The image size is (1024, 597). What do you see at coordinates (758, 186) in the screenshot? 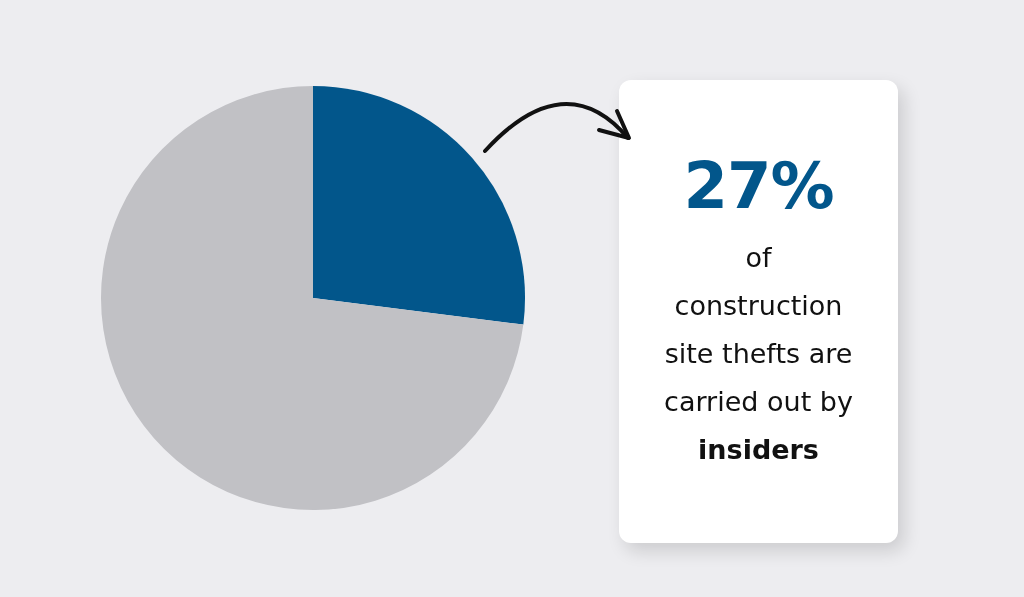
I see `text: 27%` at bounding box center [758, 186].